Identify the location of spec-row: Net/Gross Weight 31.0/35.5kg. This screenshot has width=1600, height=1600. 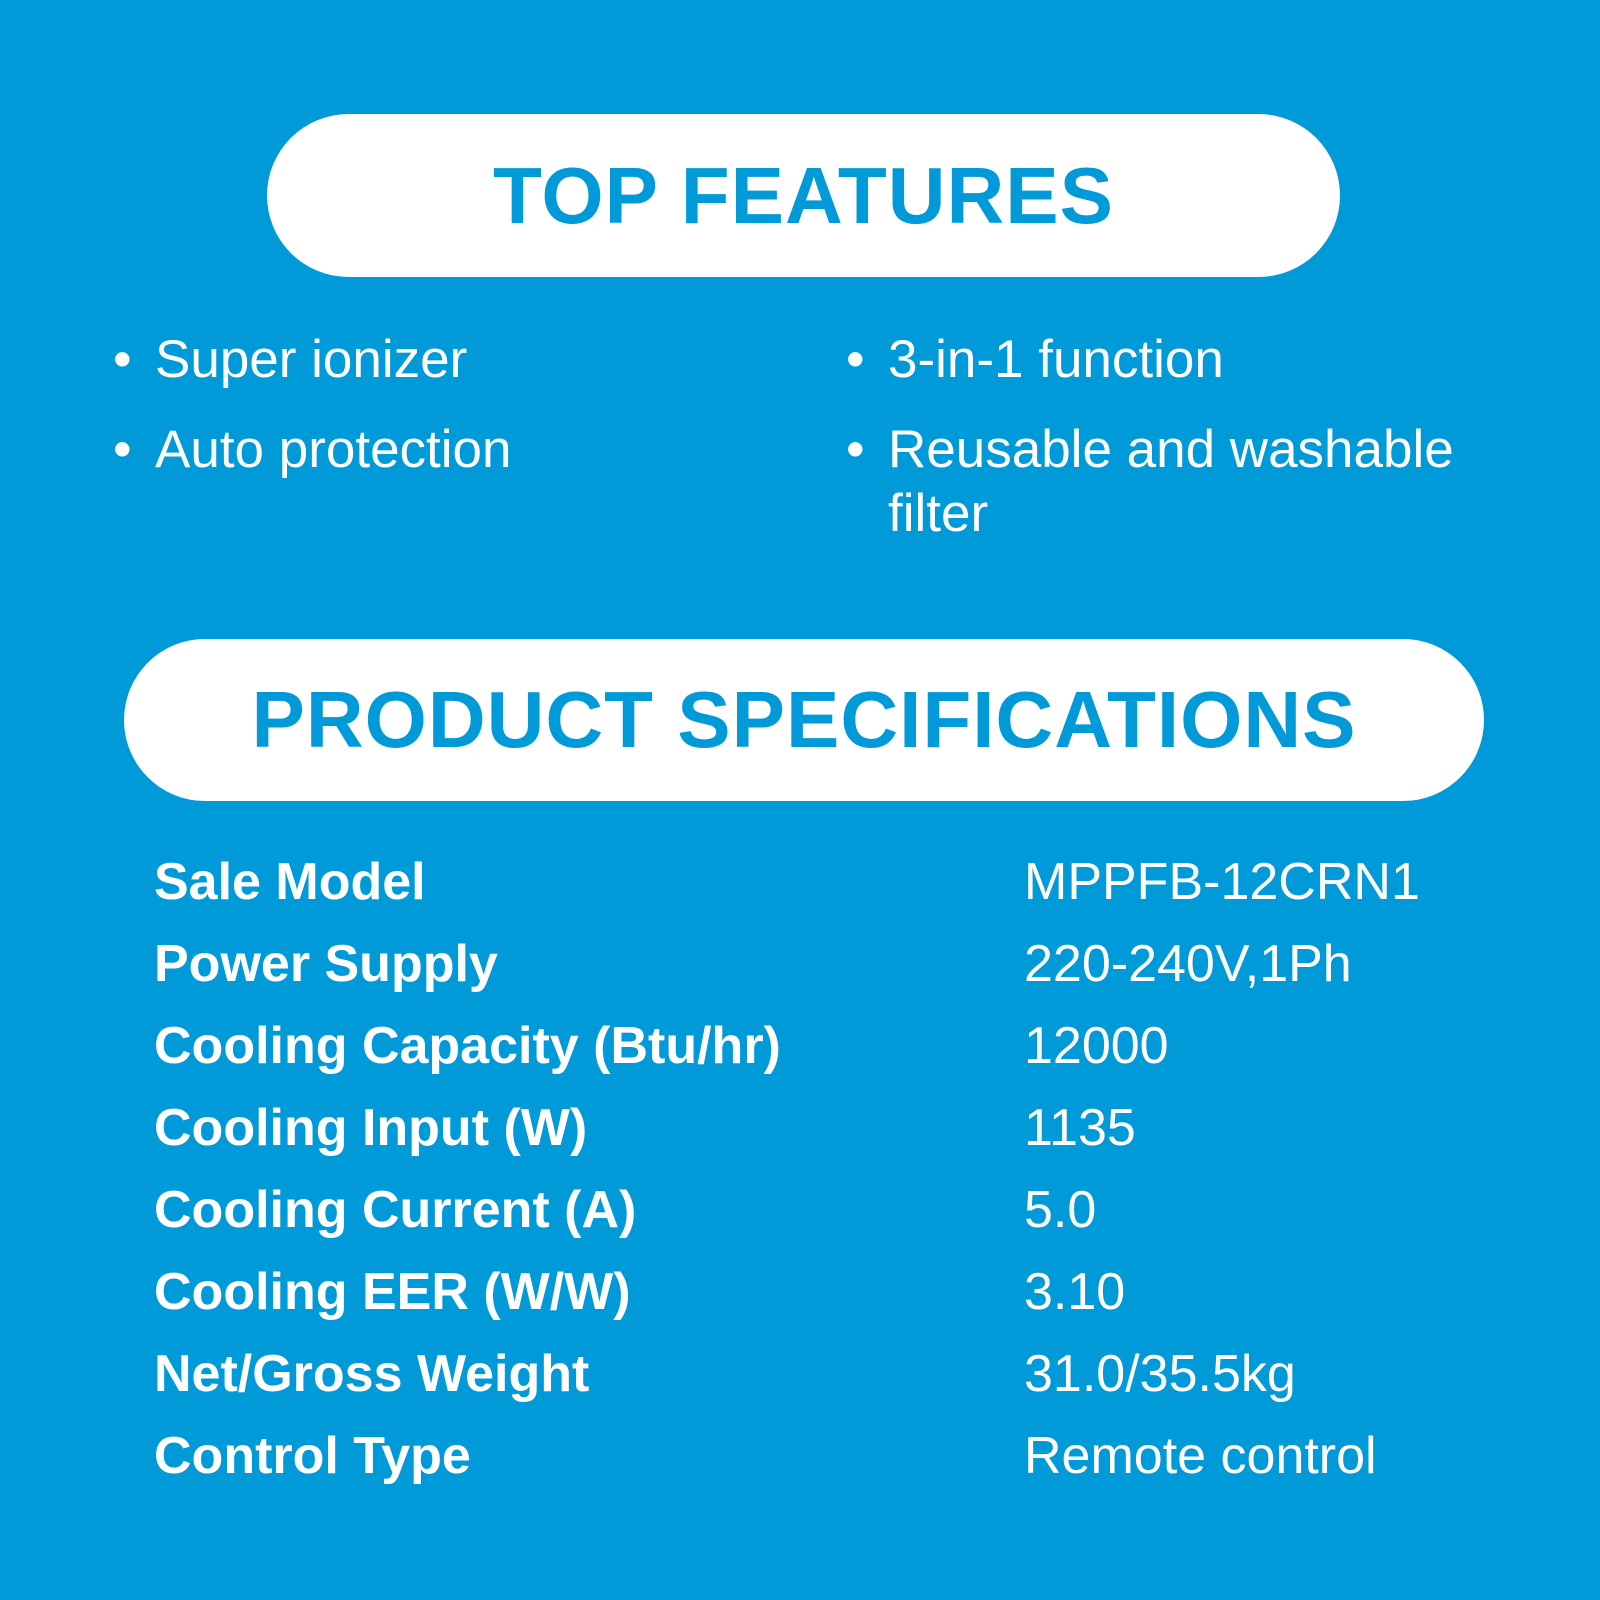
(725, 1374).